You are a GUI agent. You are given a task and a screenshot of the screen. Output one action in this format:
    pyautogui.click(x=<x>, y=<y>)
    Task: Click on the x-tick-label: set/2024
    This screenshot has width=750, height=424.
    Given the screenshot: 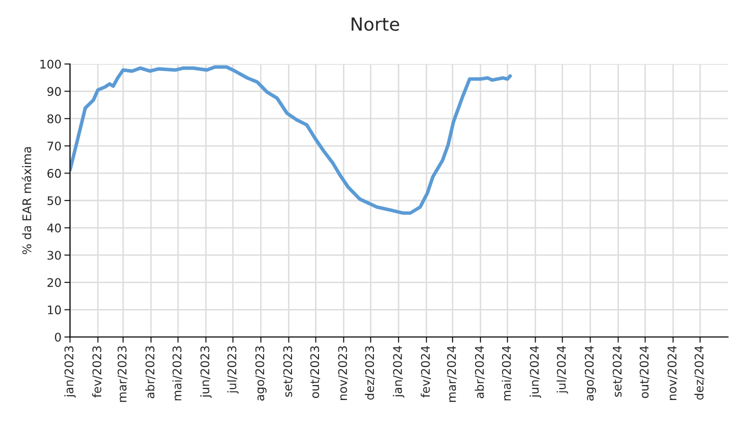 What is the action you would take?
    pyautogui.click(x=617, y=371)
    